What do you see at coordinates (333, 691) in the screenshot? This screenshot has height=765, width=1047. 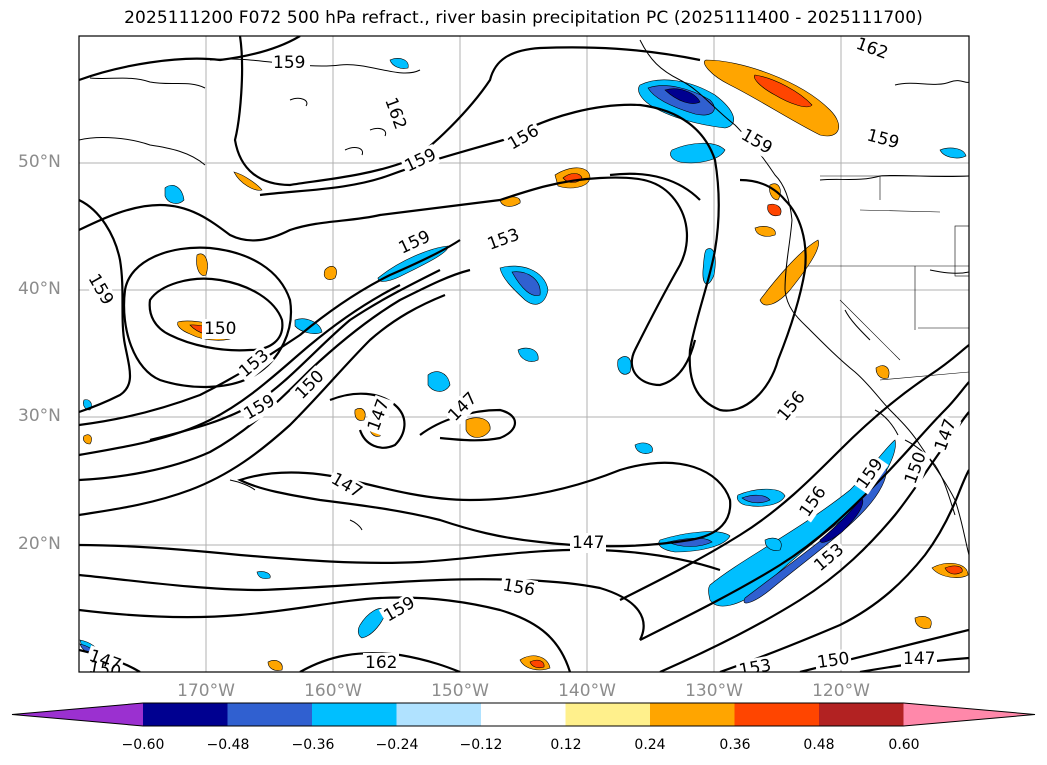 I see `lon-label: 160°W` at bounding box center [333, 691].